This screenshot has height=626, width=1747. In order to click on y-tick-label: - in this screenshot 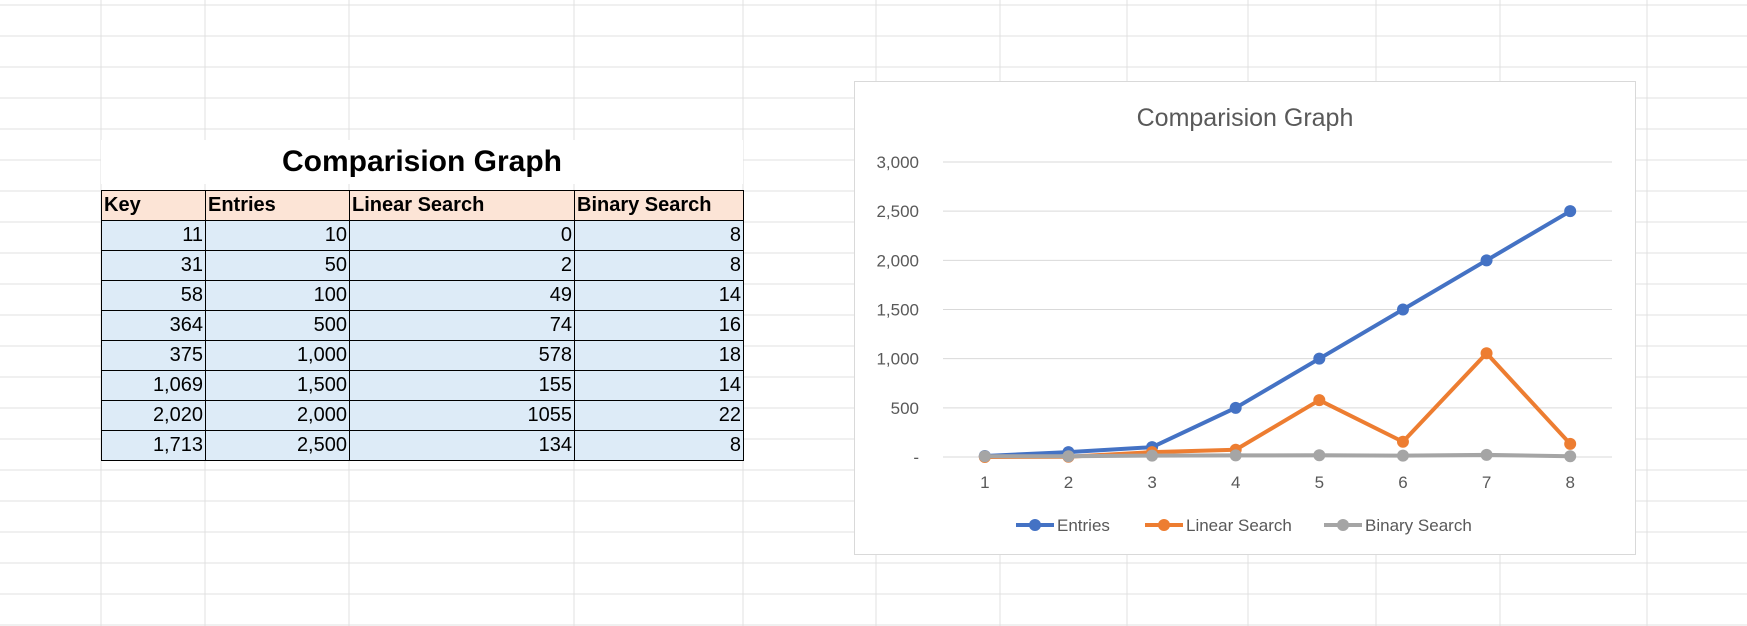, I will do `click(916, 457)`.